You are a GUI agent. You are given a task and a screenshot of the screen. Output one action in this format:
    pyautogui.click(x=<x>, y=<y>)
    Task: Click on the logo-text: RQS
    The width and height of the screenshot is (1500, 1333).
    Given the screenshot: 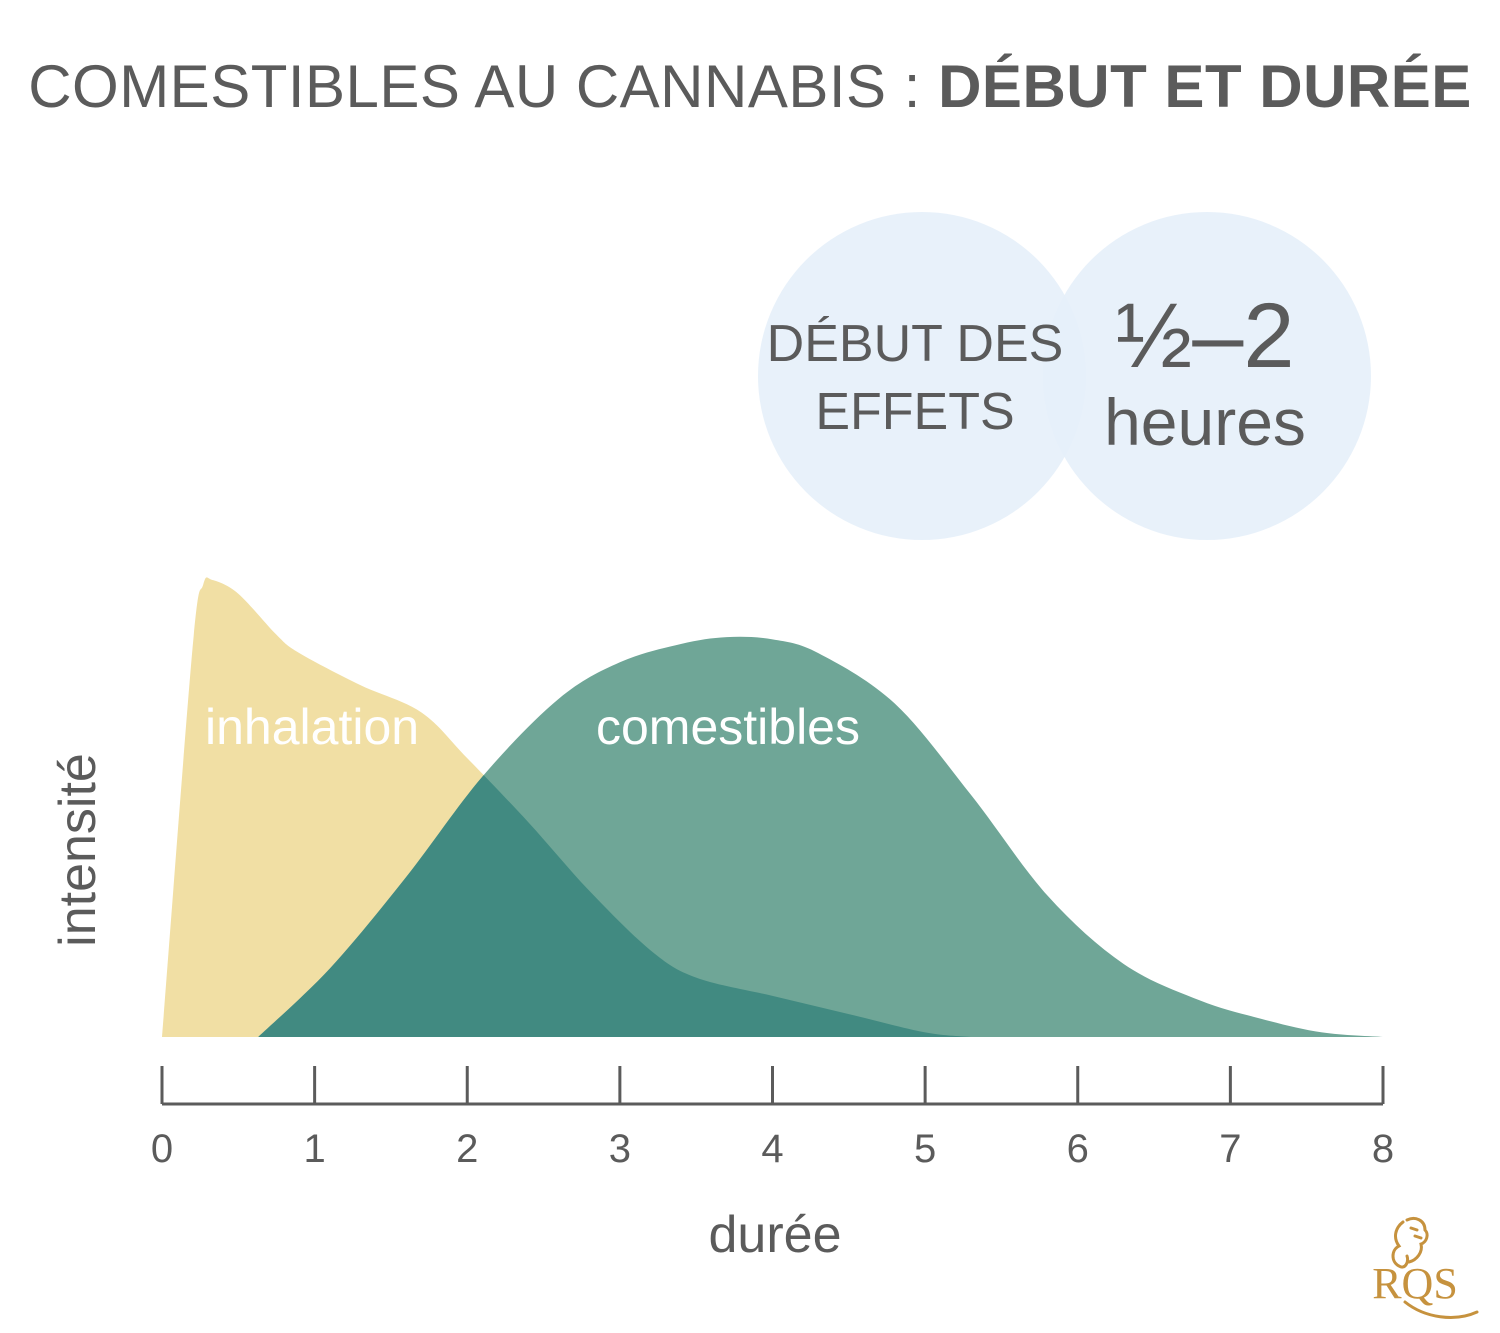 What is the action you would take?
    pyautogui.click(x=1415, y=1283)
    